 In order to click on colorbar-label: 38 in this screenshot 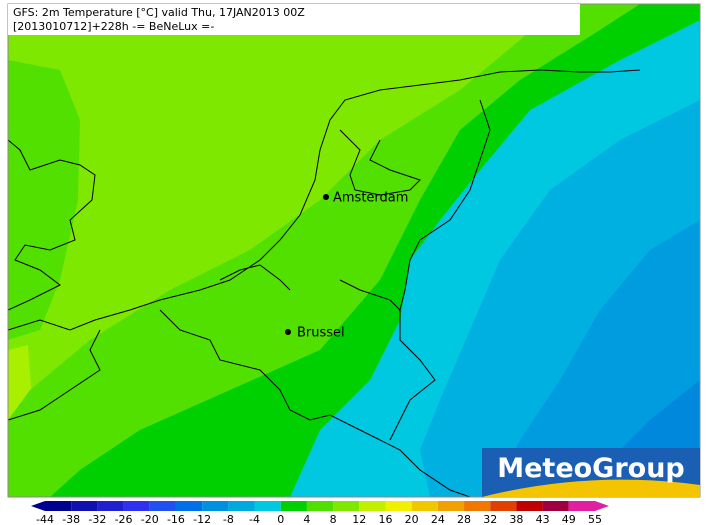, I will do `click(516, 519)`.